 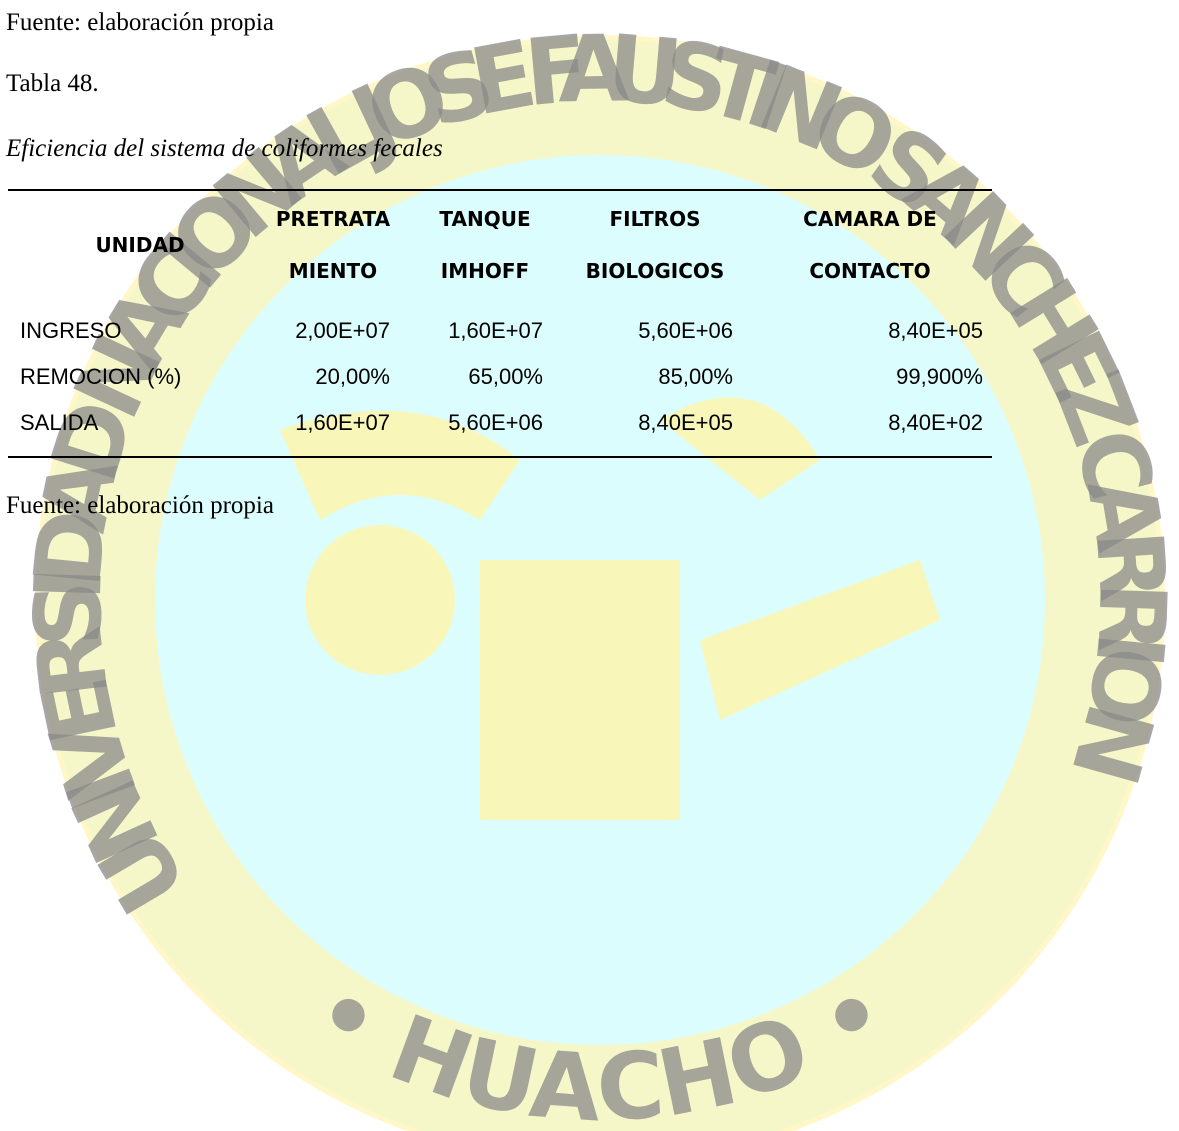 I want to click on table-cell: 20,00%, so click(x=352, y=376).